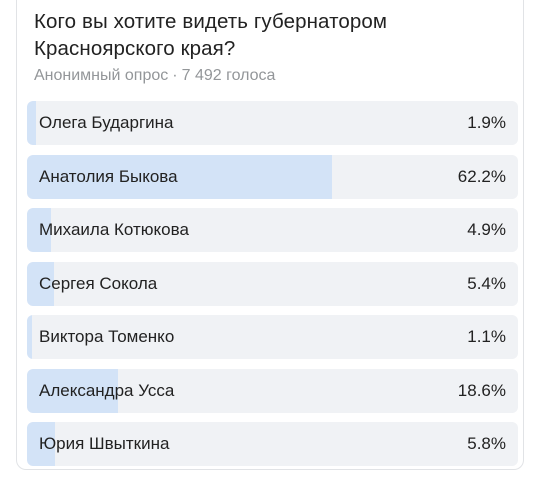  Describe the element at coordinates (104, 443) in the screenshot. I see `poll-option-label: Юрия Швыткина` at that location.